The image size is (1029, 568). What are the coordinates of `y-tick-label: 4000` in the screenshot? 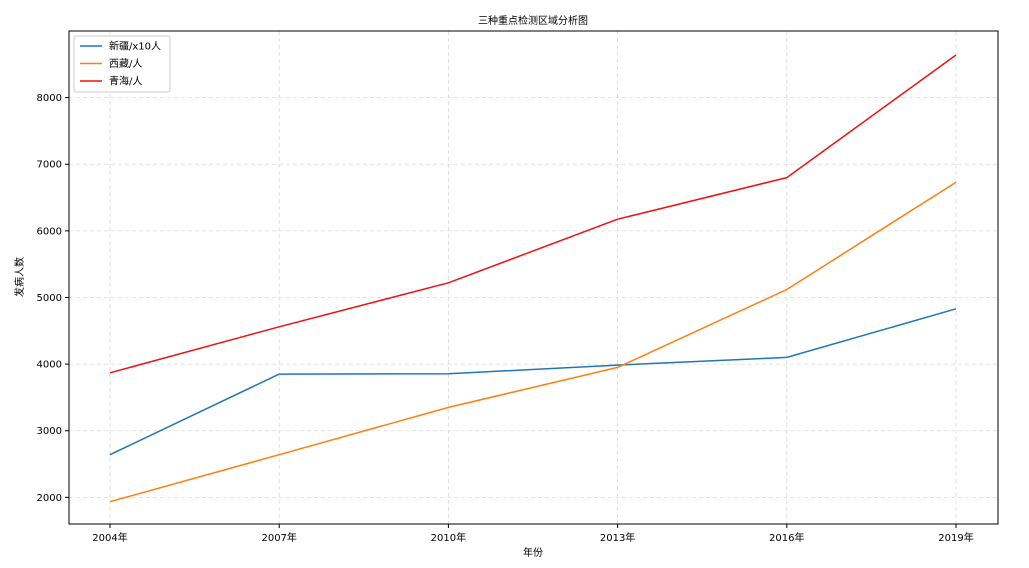 It's located at (49, 365).